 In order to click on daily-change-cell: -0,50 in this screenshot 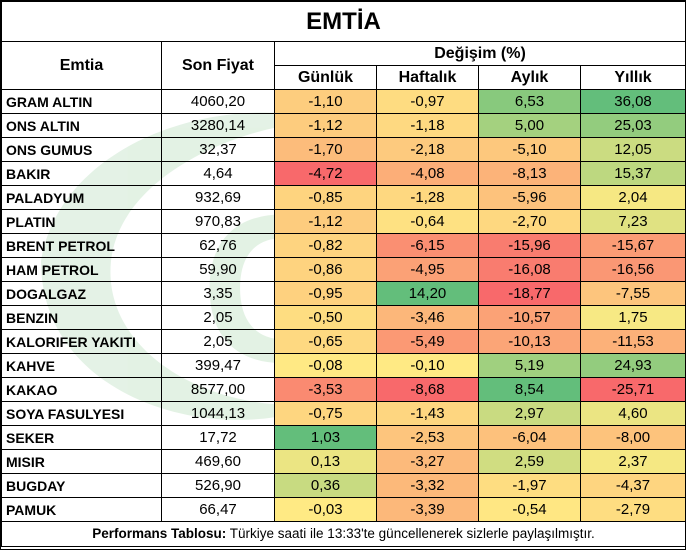, I will do `click(325, 317)`.